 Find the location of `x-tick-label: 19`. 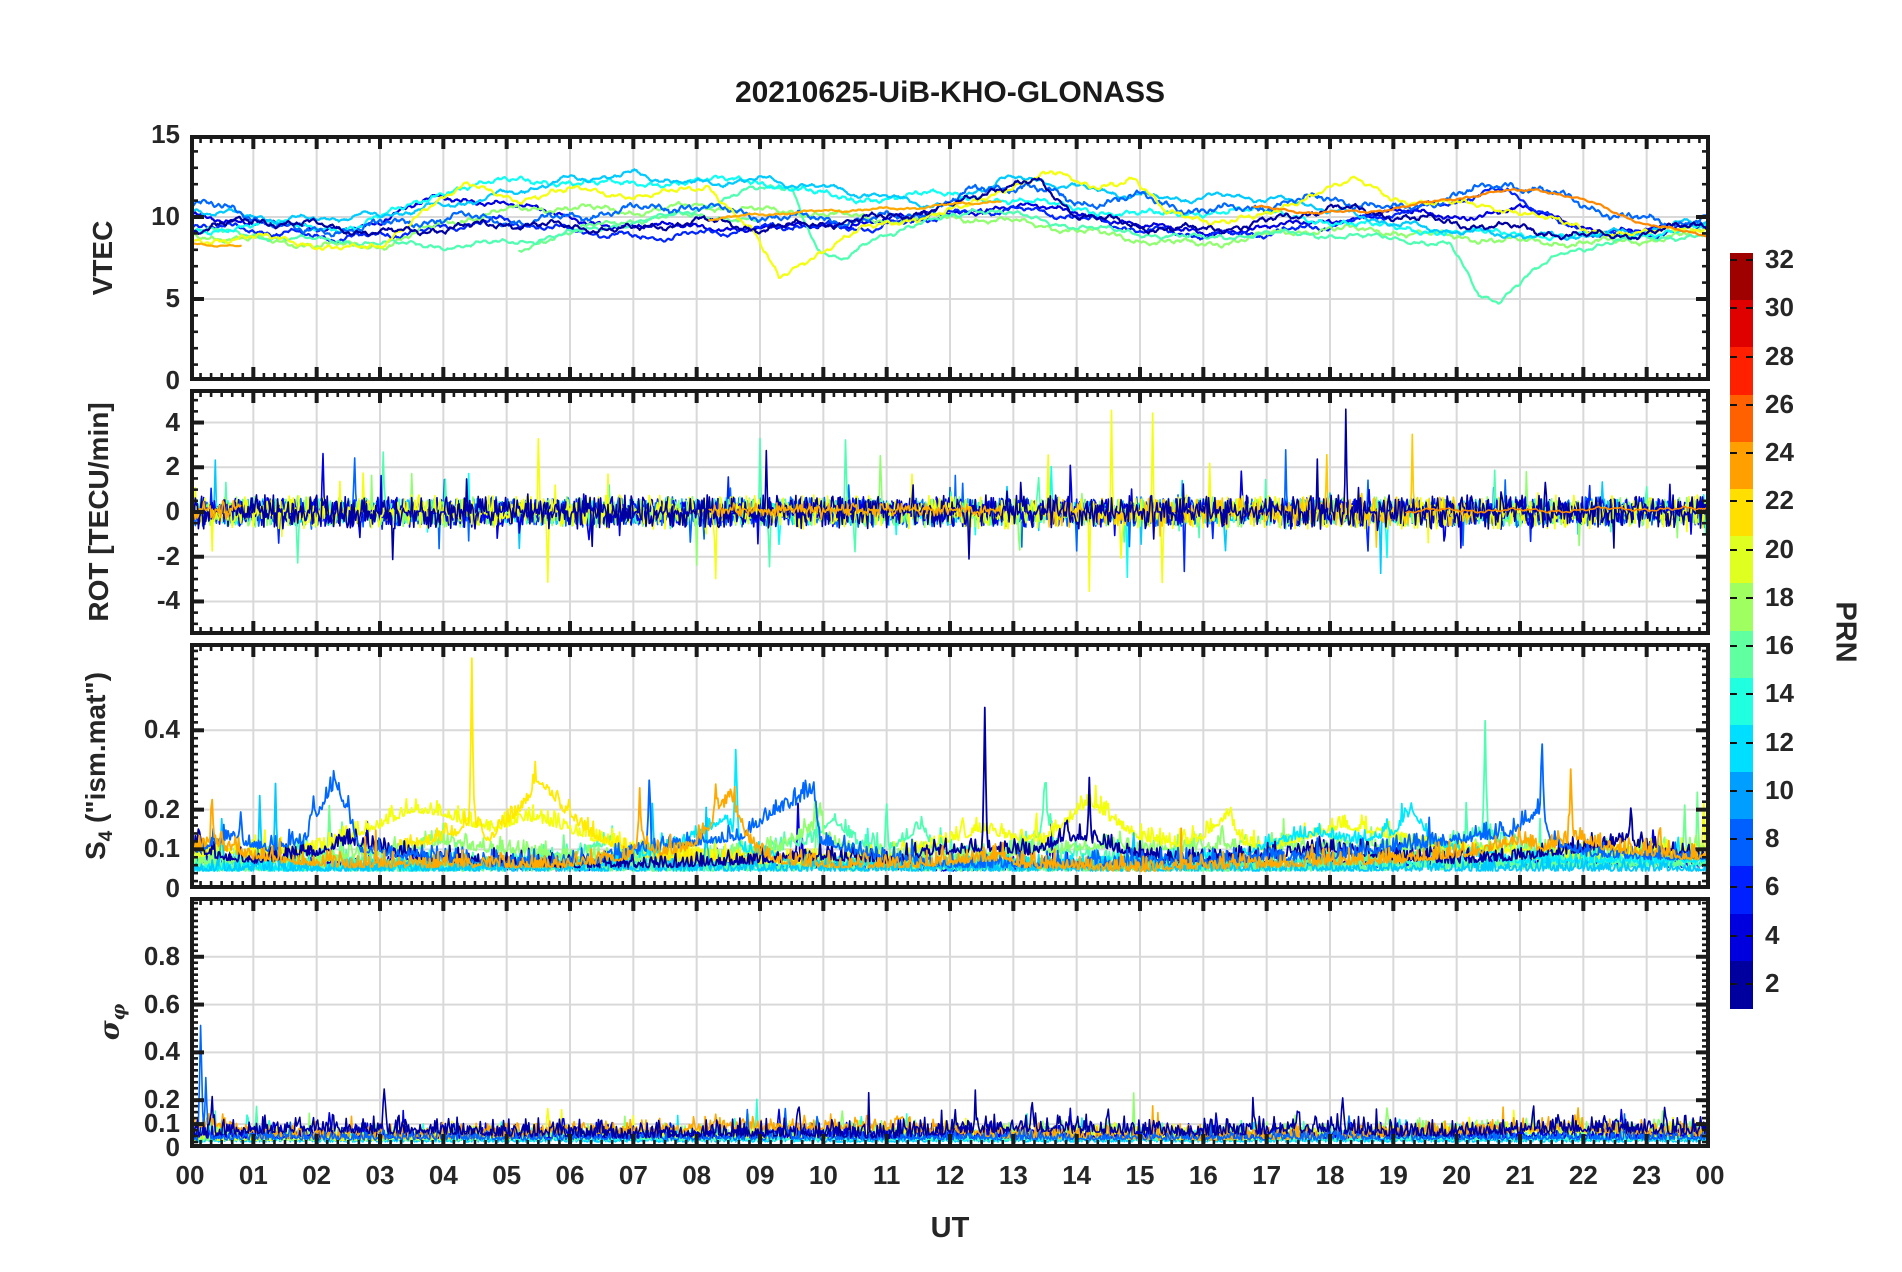

x-tick-label: 19 is located at coordinates (1393, 1175).